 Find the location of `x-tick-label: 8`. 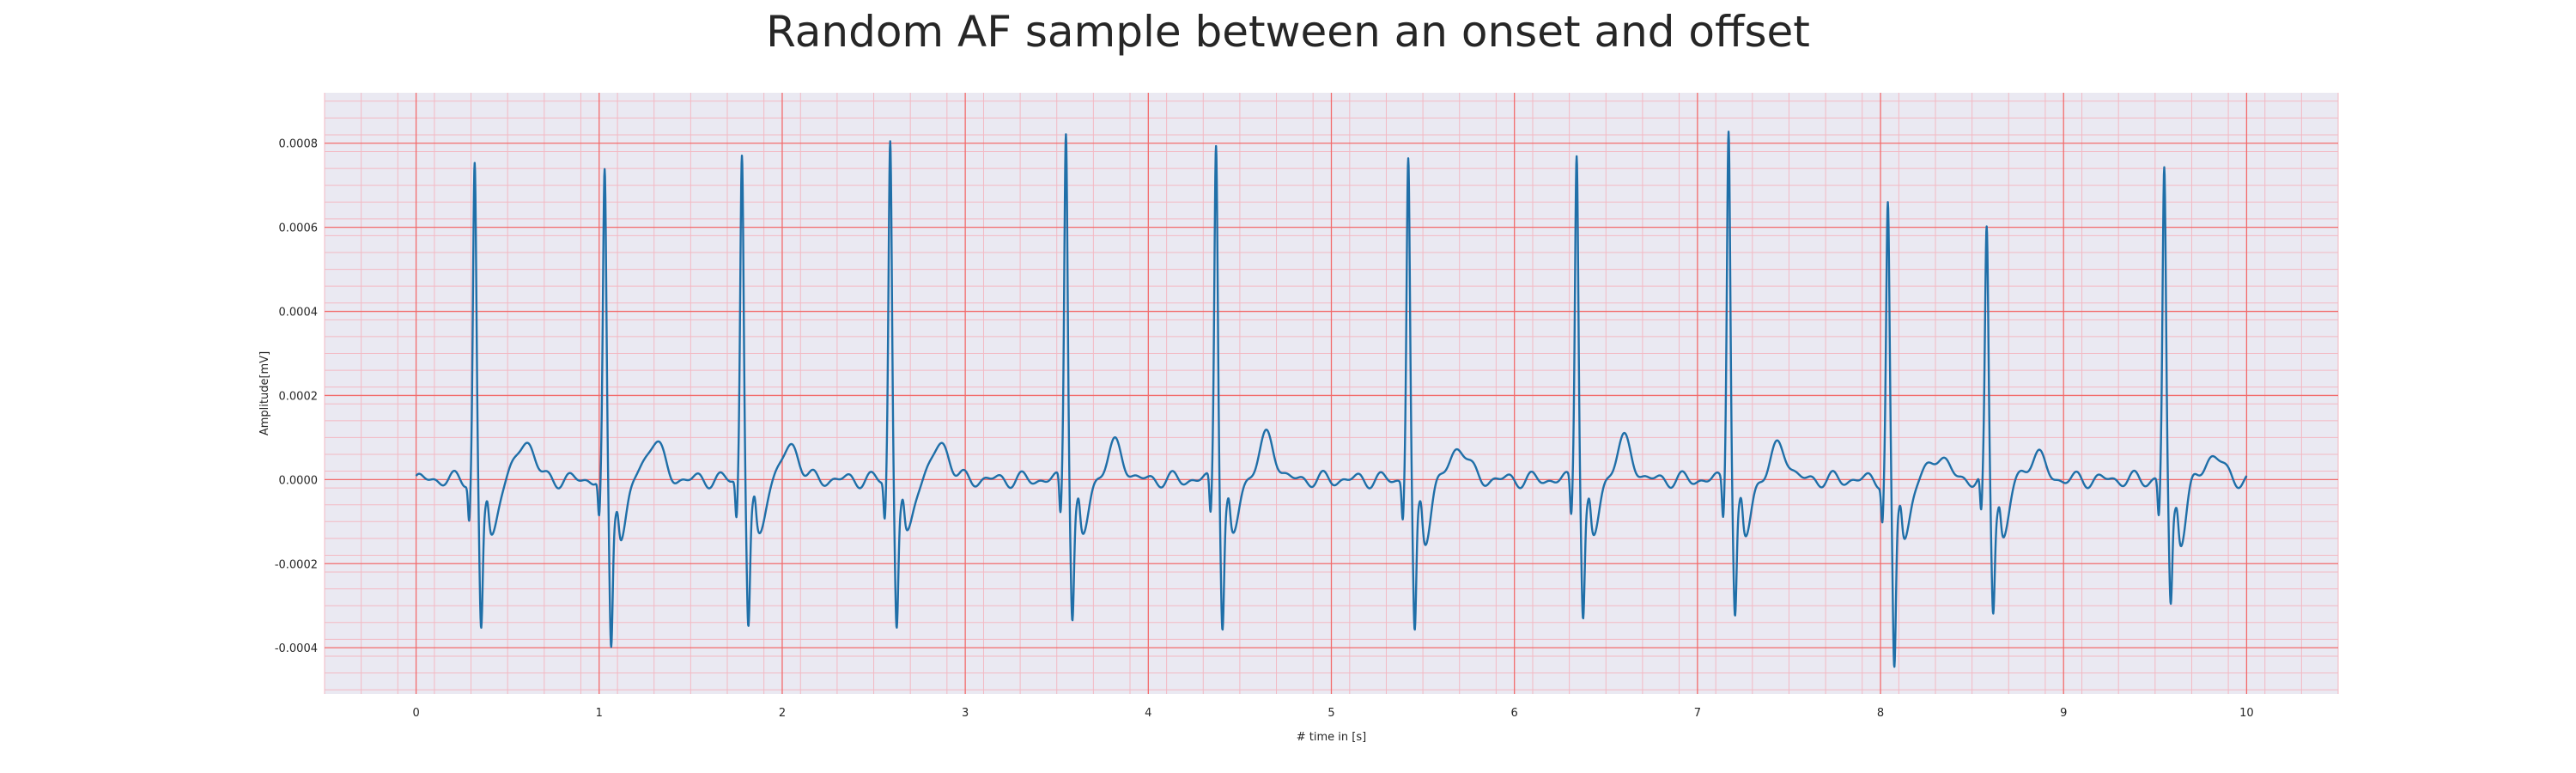

x-tick-label: 8 is located at coordinates (1880, 713).